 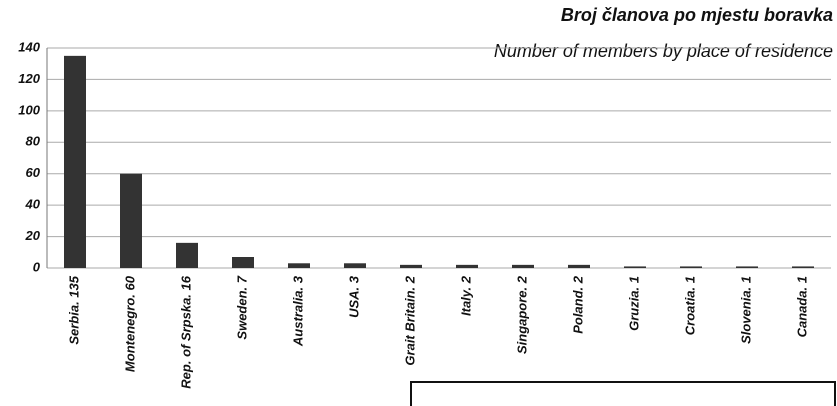 I want to click on x-tick-label: Slovenia. 1, so click(x=745, y=310).